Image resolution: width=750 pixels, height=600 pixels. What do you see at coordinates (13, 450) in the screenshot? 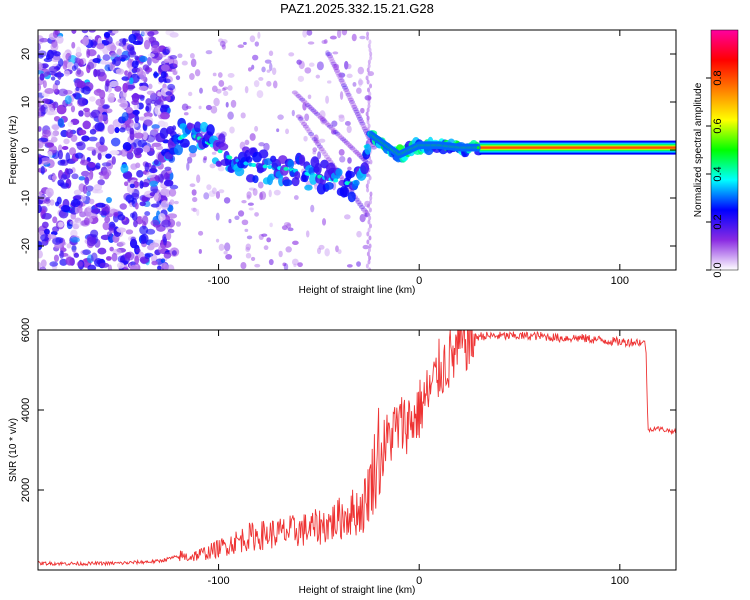
I see `snr-y-axis-label: SNR (10 * v/v)` at bounding box center [13, 450].